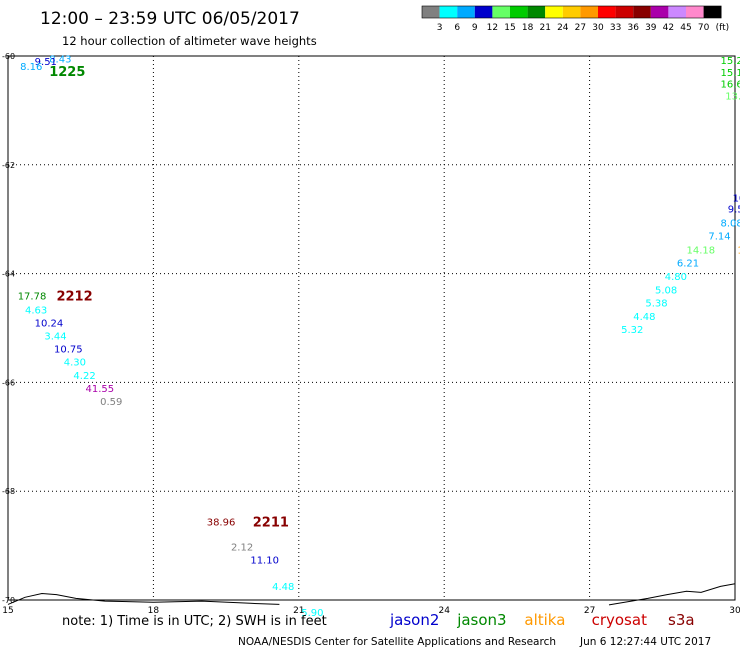 Image resolution: width=740 pixels, height=654 pixels. I want to click on color-scale-frame, so click(571, 12).